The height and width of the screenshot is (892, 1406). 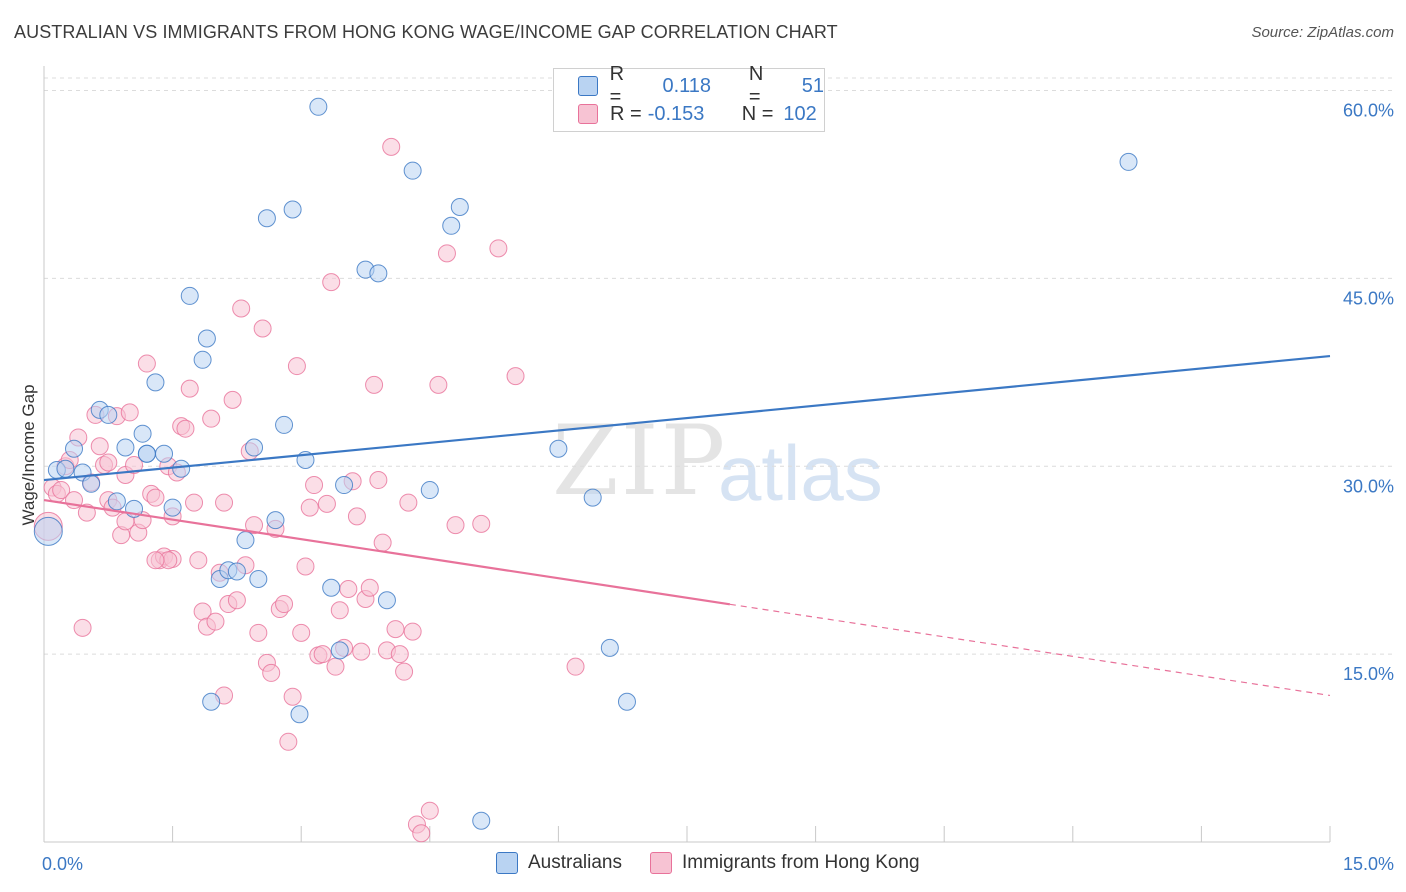 I want to click on legend-row-hong-kong: R = -0.153 N = 102, so click(x=697, y=114).